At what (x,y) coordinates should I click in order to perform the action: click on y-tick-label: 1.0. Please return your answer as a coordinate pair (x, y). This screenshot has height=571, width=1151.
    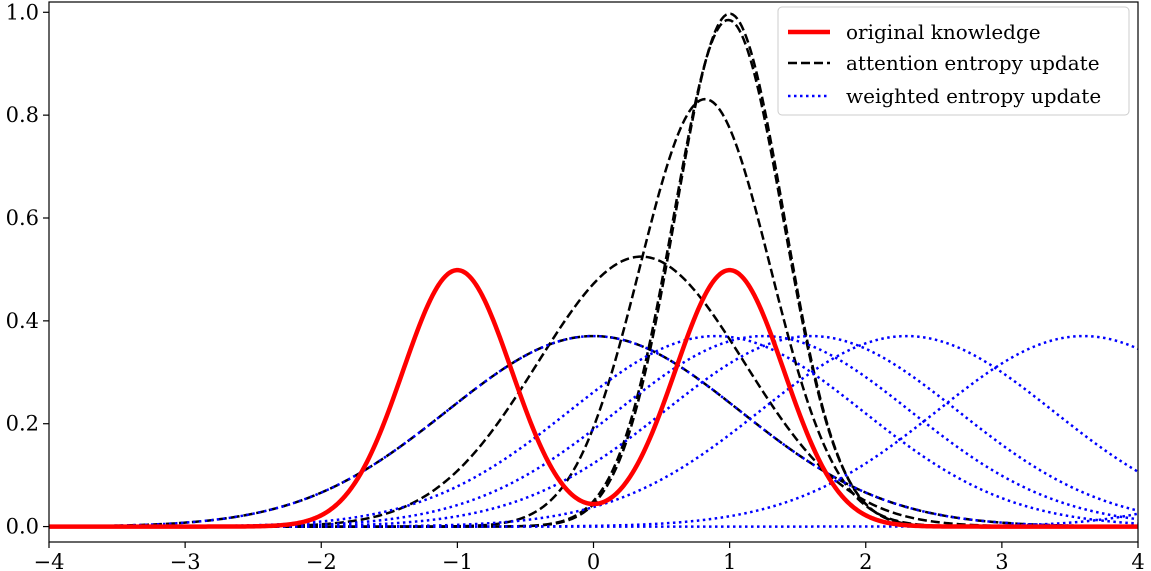
    Looking at the image, I should click on (22, 12).